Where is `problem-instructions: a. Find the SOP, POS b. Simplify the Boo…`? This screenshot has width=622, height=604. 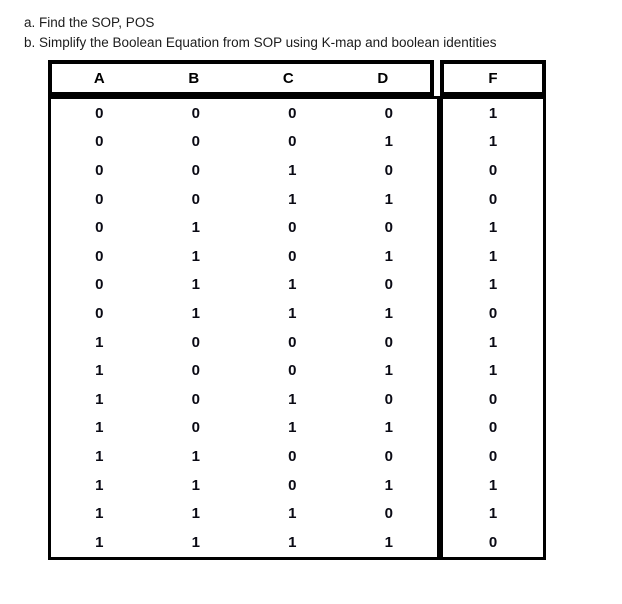
problem-instructions: a. Find the SOP, POS b. Simplify the Boo… is located at coordinates (311, 26).